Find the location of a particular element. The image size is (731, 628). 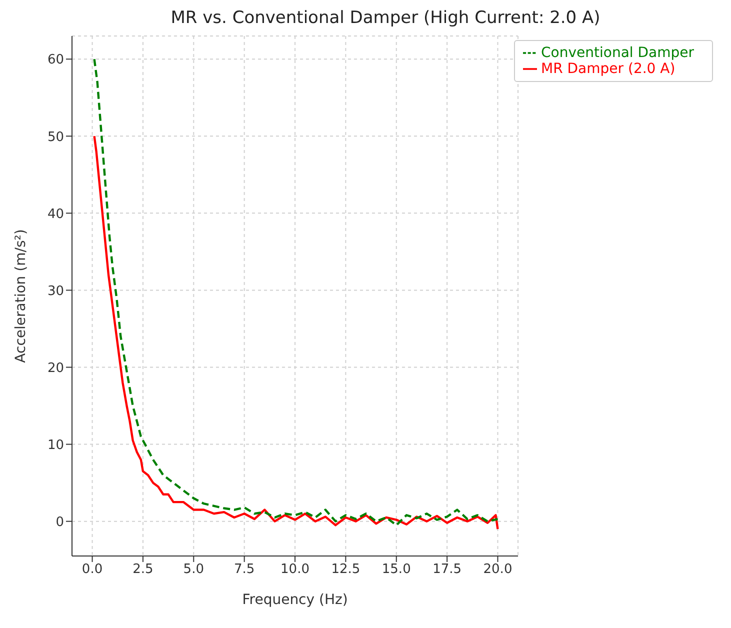

x-axis-title: Frequency (Hz) is located at coordinates (295, 600).